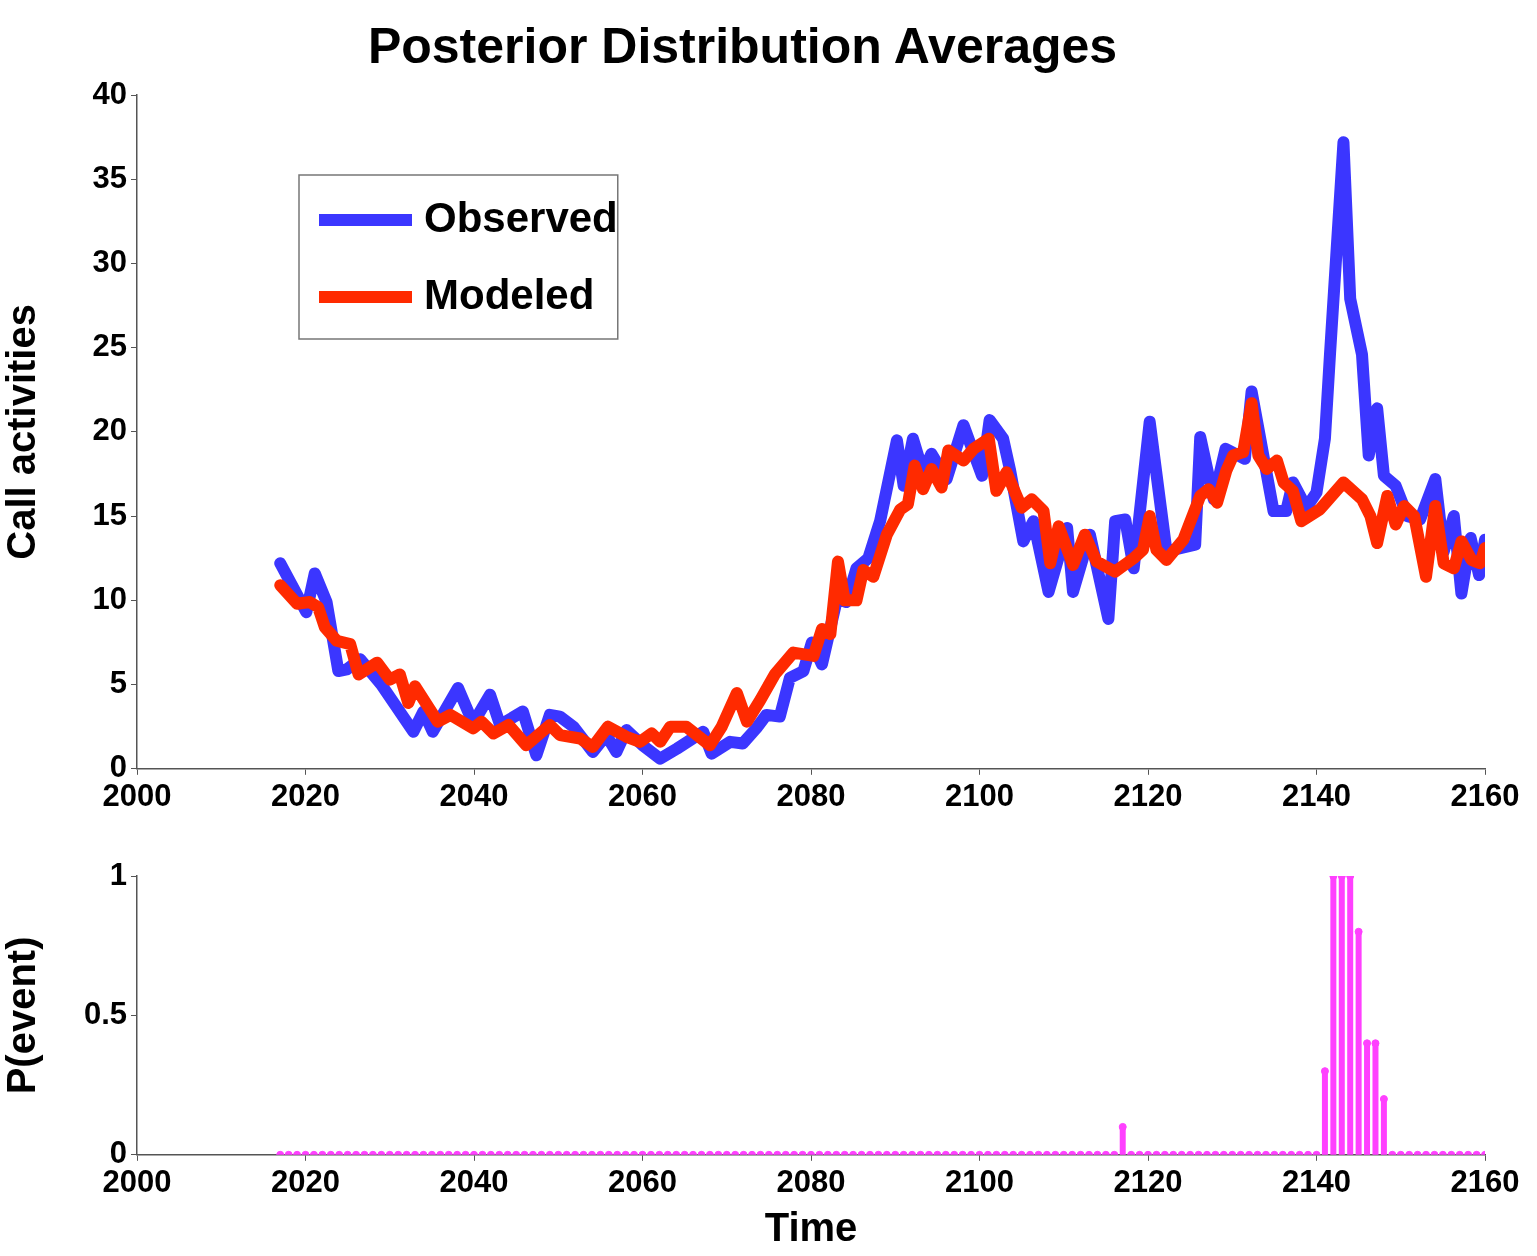 This screenshot has height=1256, width=1537. Describe the element at coordinates (521, 217) in the screenshot. I see `legend-label: Observed` at that location.